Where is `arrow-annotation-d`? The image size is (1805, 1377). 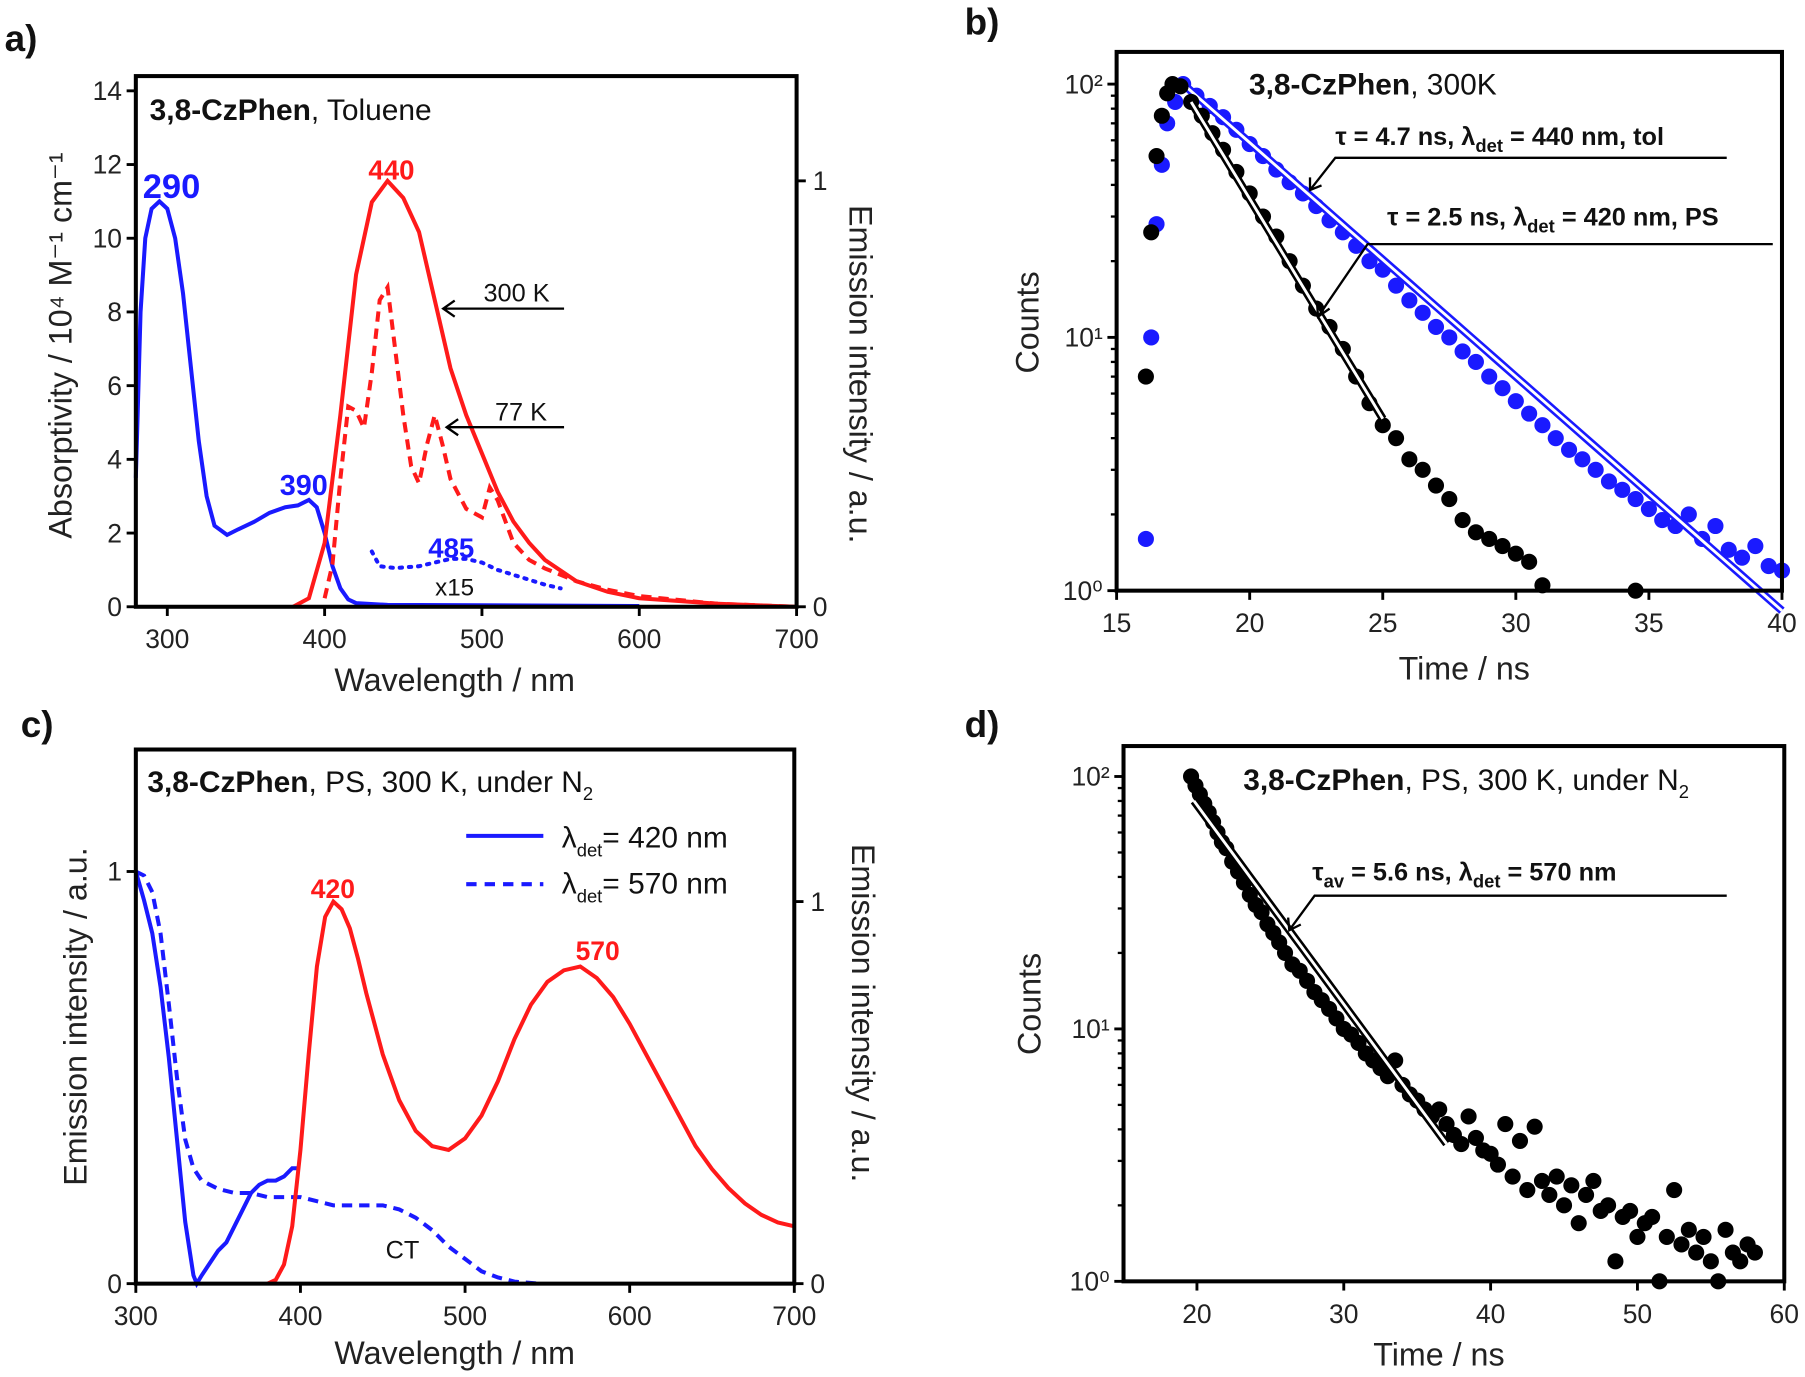
arrow-annotation-d is located at coordinates (1506, 913).